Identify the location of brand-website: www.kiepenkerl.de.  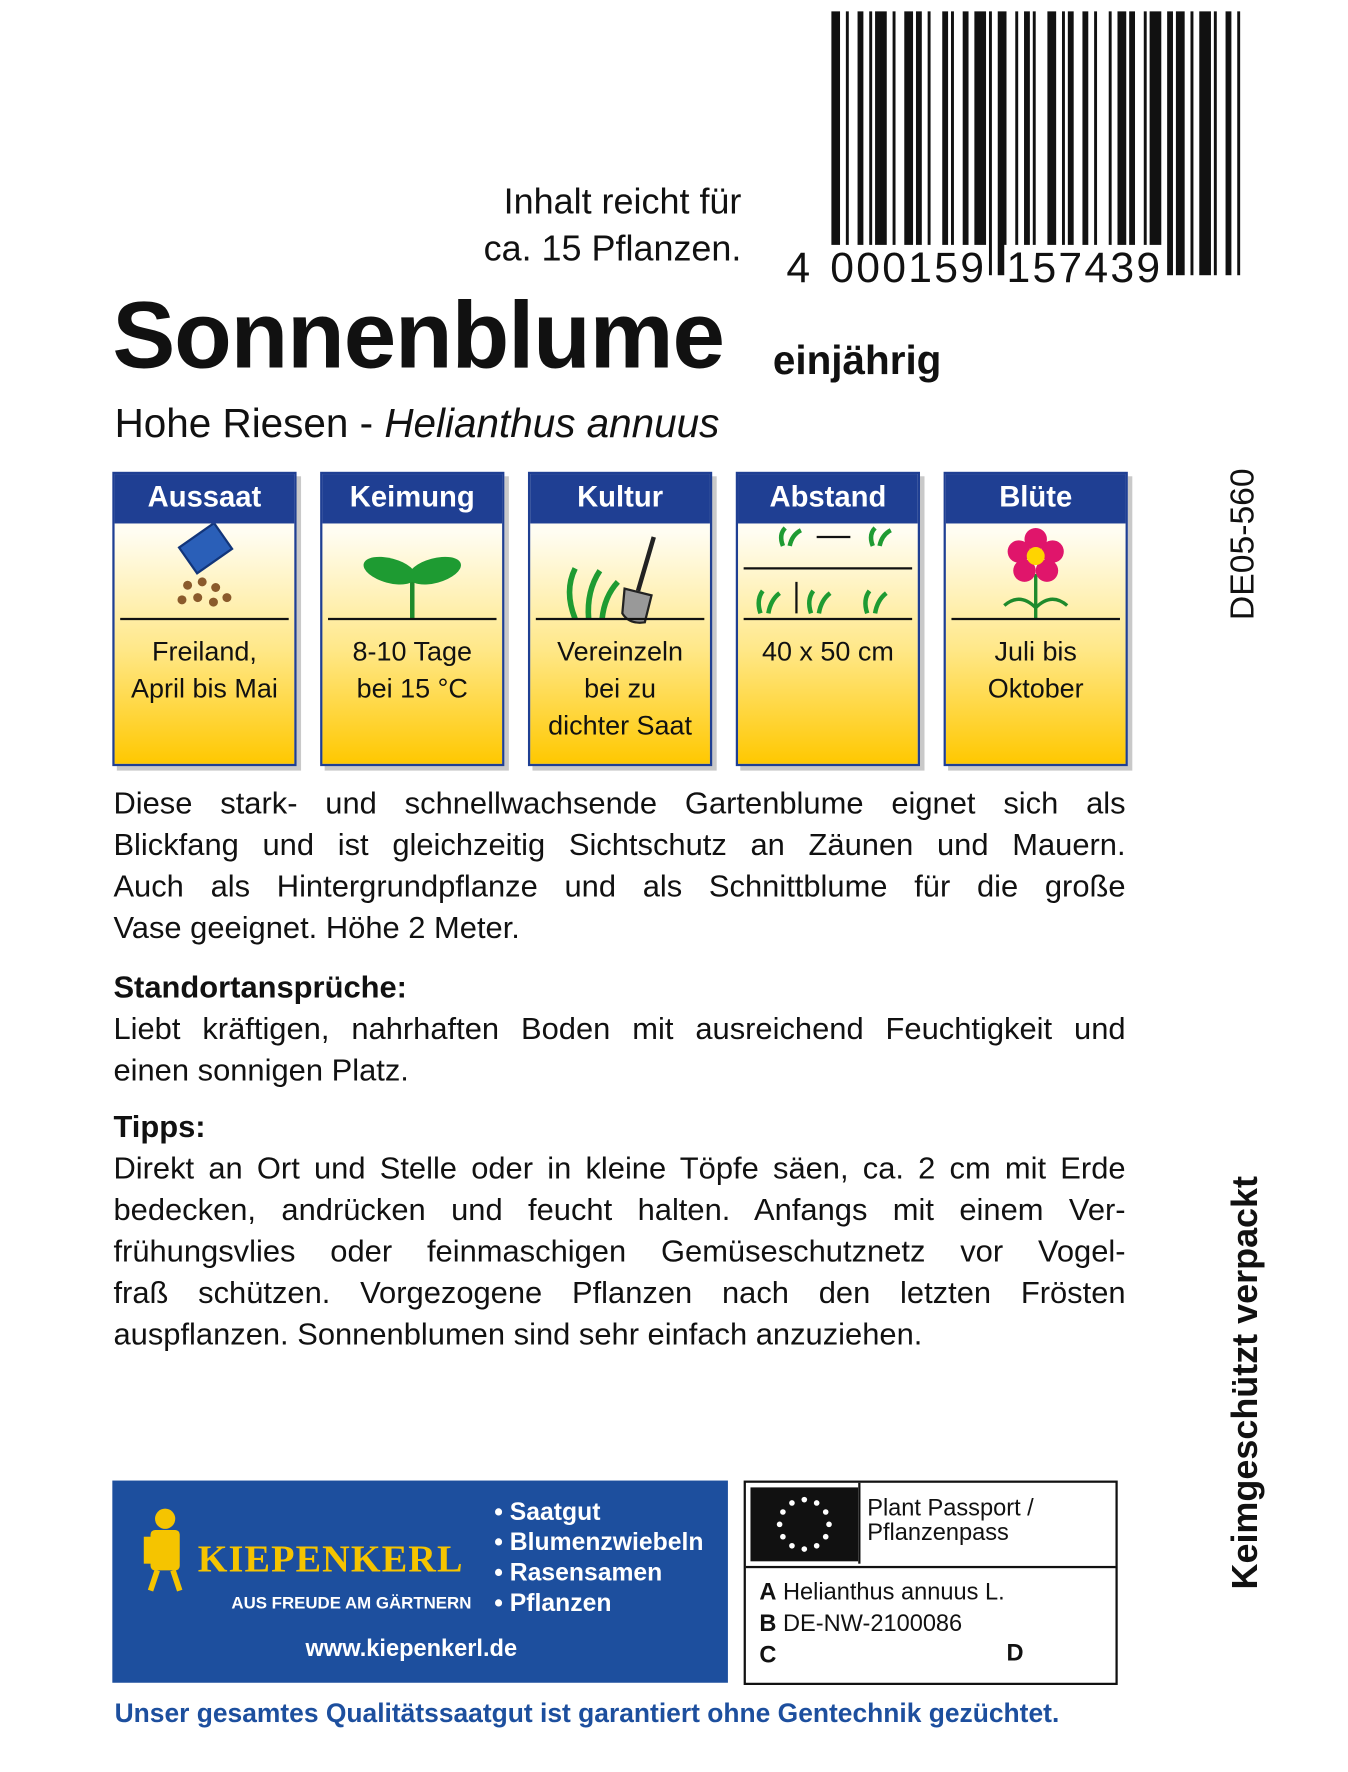
(411, 1648).